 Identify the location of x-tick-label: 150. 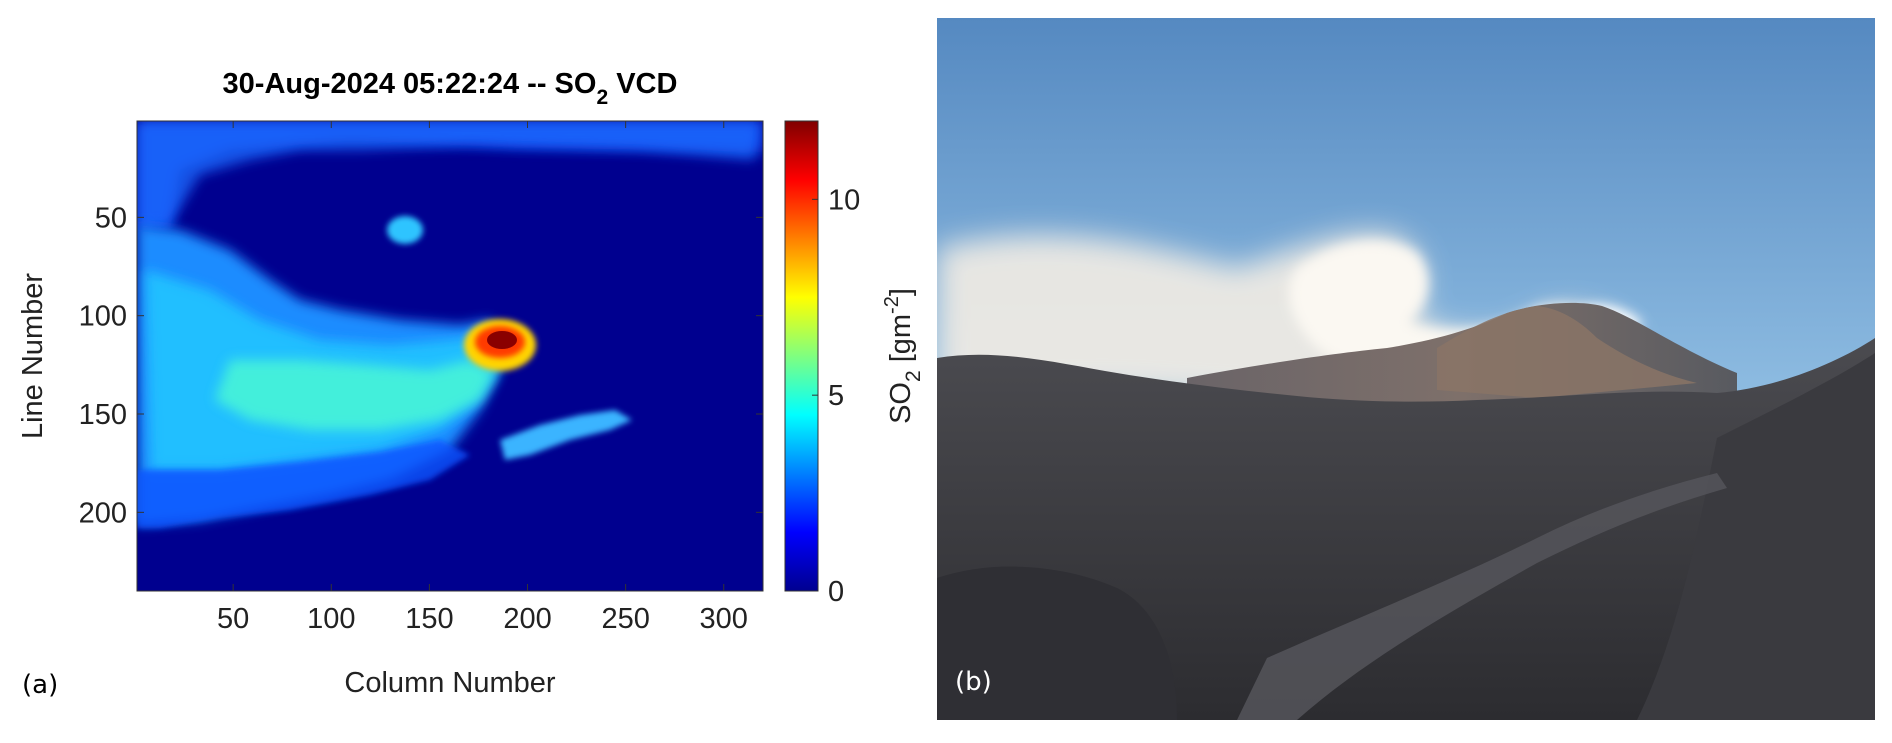
(429, 619).